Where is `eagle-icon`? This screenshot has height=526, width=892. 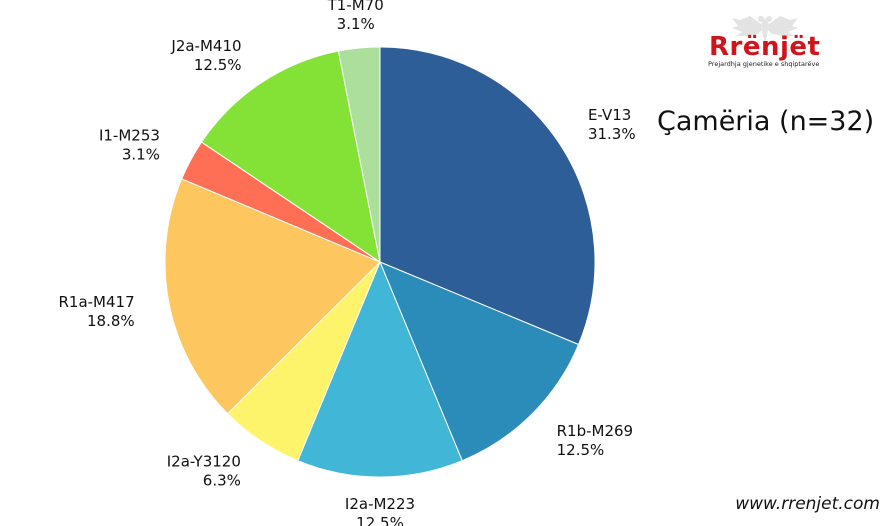
eagle-icon is located at coordinates (765, 29).